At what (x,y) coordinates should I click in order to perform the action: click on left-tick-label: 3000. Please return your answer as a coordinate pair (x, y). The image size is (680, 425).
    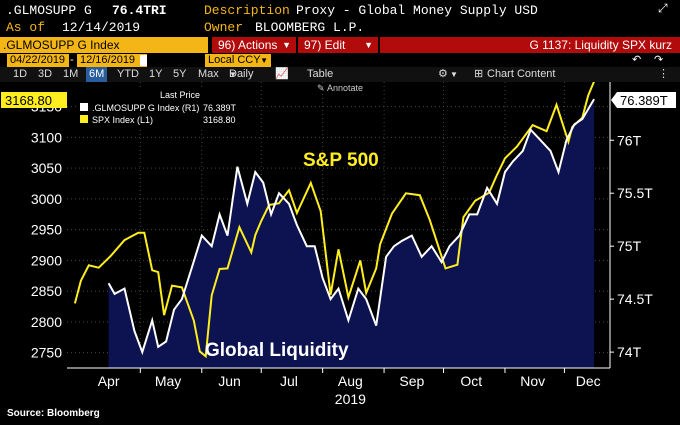
    Looking at the image, I should click on (46, 199).